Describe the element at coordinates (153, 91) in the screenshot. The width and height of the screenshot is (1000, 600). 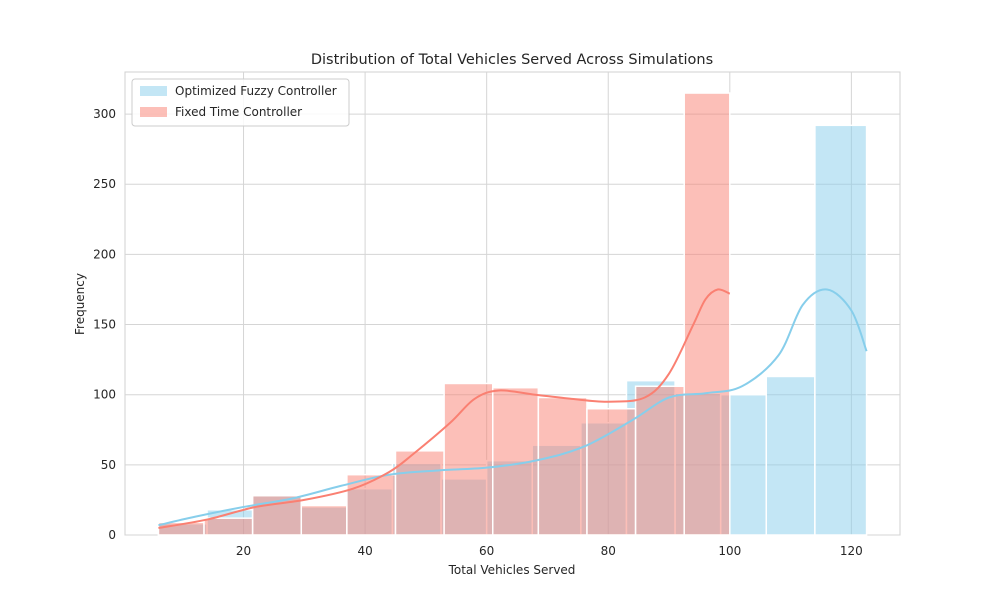
I see `legend-swatch-fuzzy` at that location.